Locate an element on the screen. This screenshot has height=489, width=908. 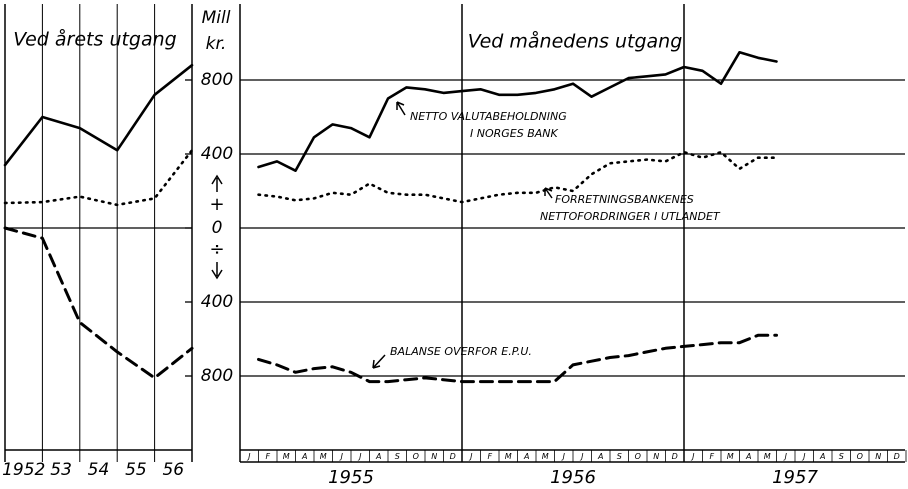
left-title: Ved årets utgang is located at coordinates (95, 39).